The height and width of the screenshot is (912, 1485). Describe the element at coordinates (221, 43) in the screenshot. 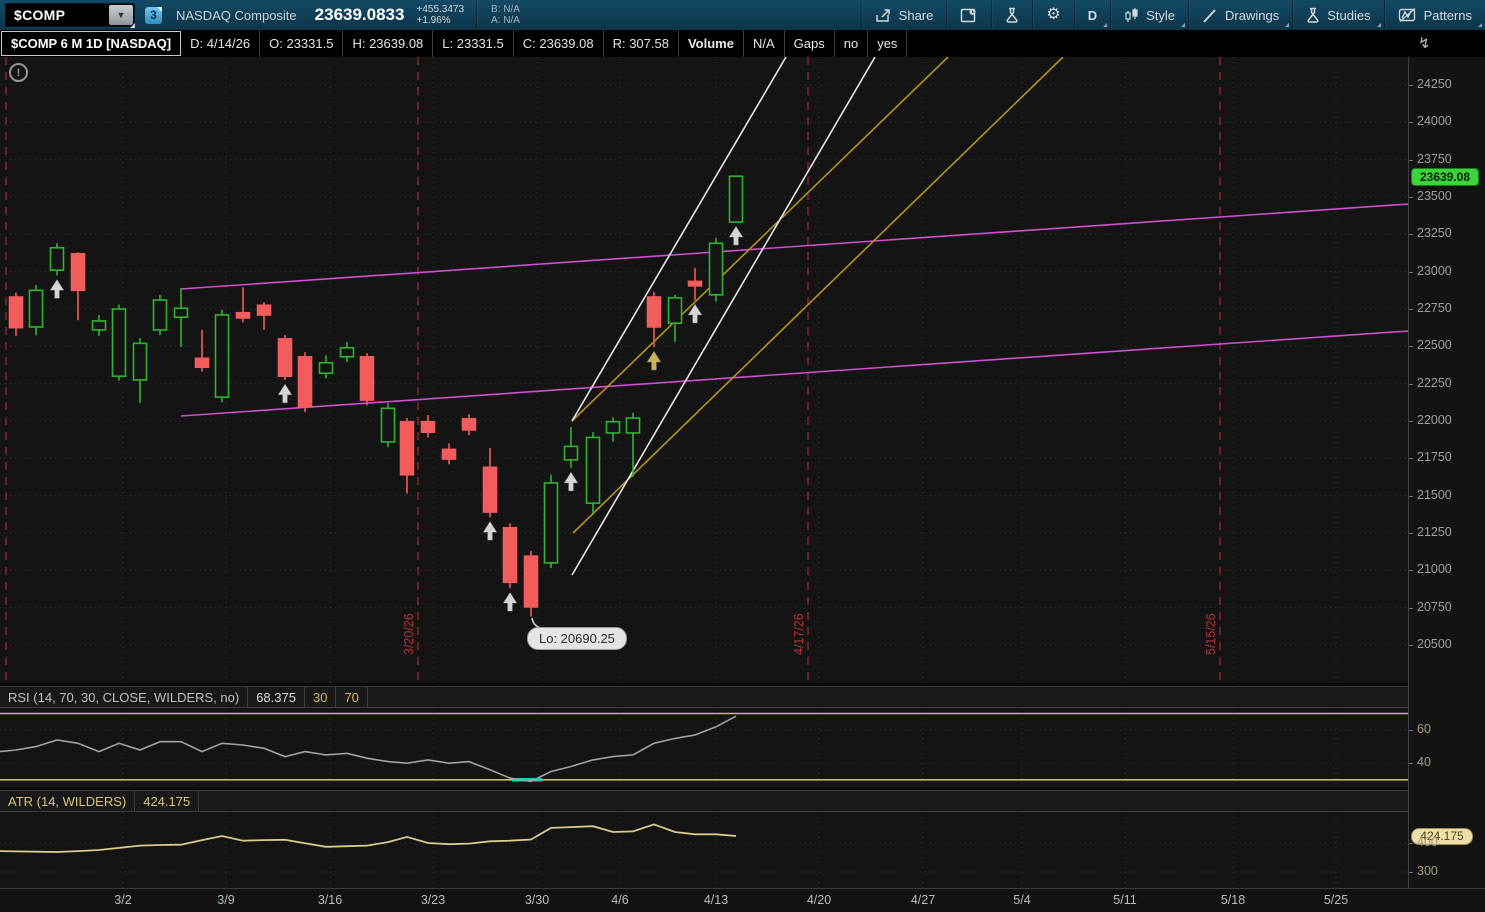

I see `header-date: D: 4/14/26` at that location.